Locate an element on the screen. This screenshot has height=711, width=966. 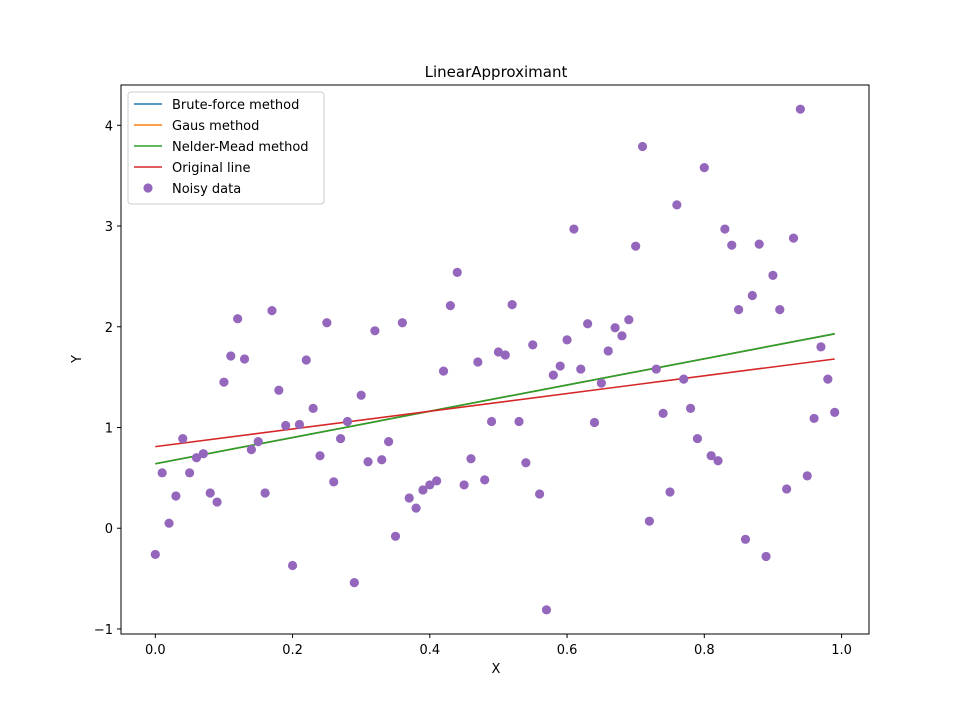
legend-label: Nelder-Mead method is located at coordinates (240, 147).